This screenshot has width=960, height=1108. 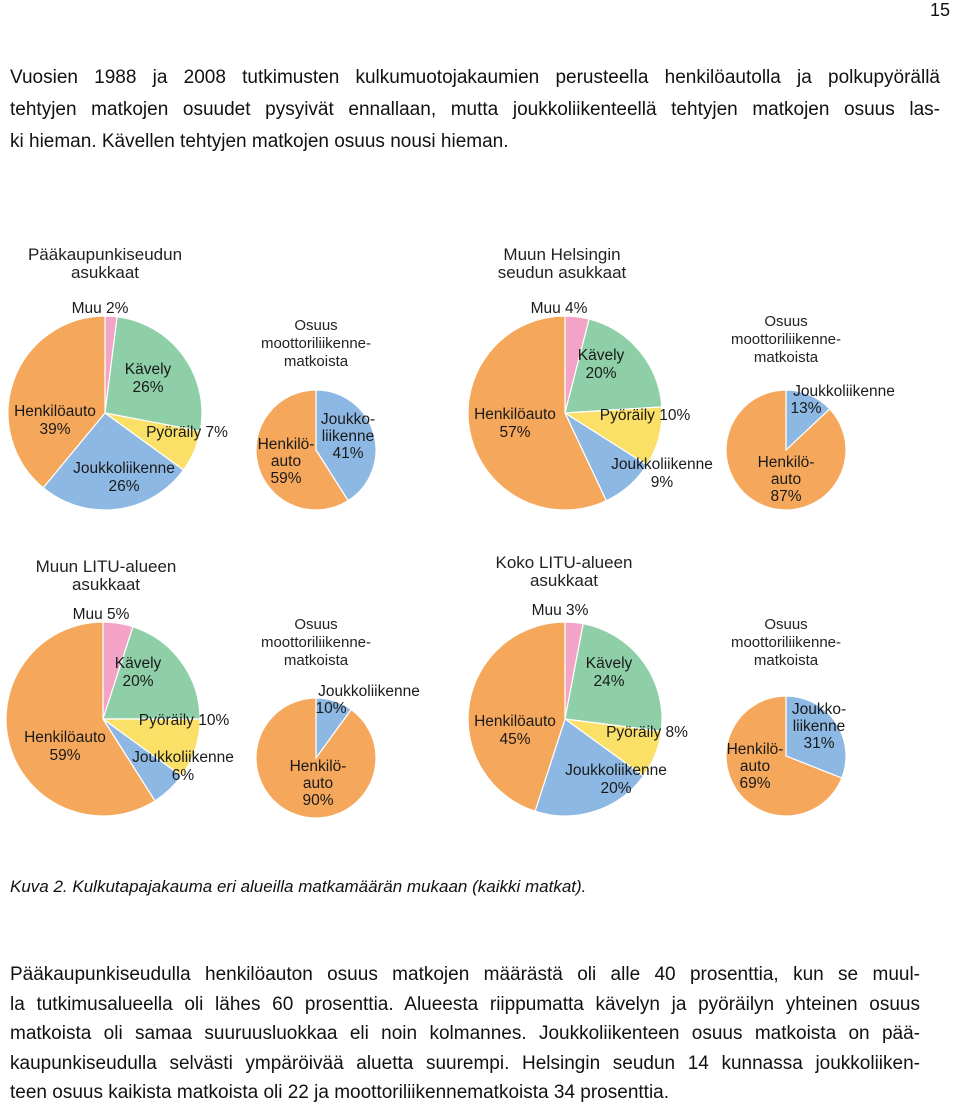 What do you see at coordinates (563, 562) in the screenshot?
I see `chart-title: Koko LITU-alueen` at bounding box center [563, 562].